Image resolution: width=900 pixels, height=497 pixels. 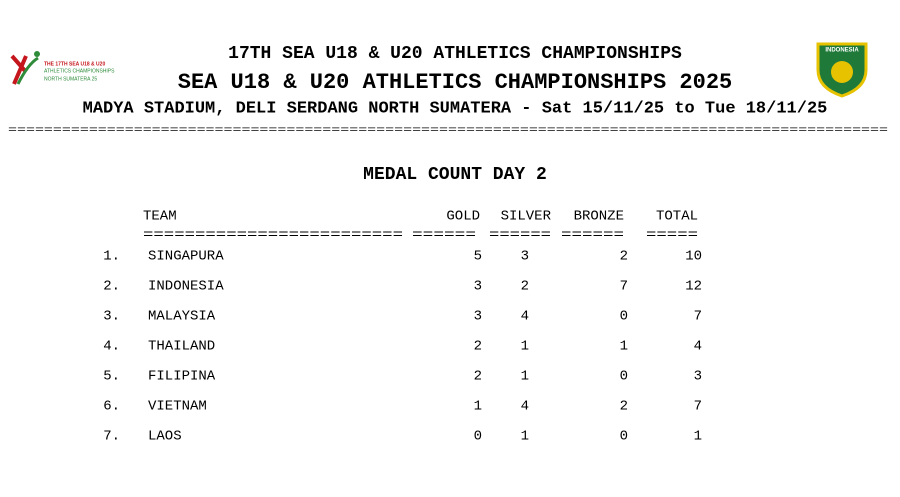 I want to click on total-count: 12, so click(x=693, y=287).